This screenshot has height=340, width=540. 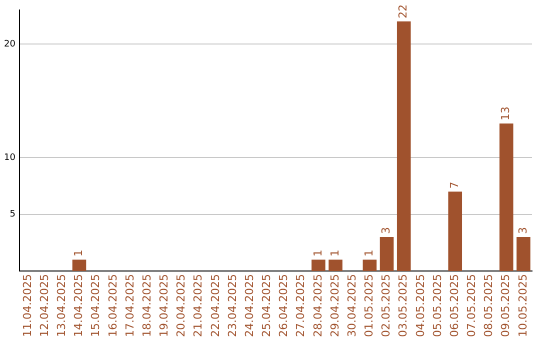 What do you see at coordinates (454, 306) in the screenshot?
I see `x-tick-label: 06.05.2025` at bounding box center [454, 306].